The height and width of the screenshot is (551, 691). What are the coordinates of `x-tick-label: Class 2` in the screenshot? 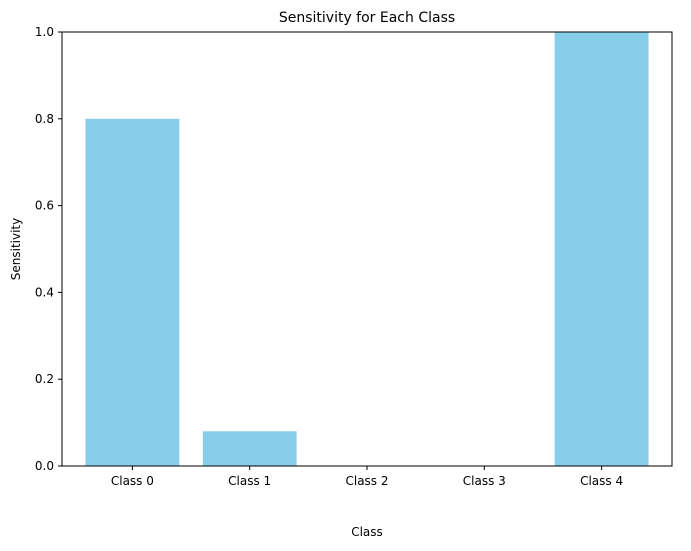 It's located at (366, 481).